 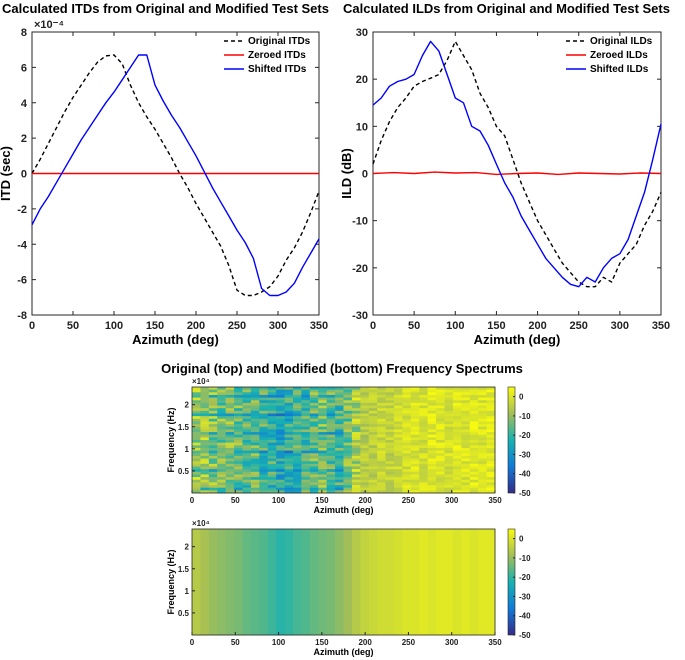 I want to click on y-tick-label: 8, so click(x=24, y=33).